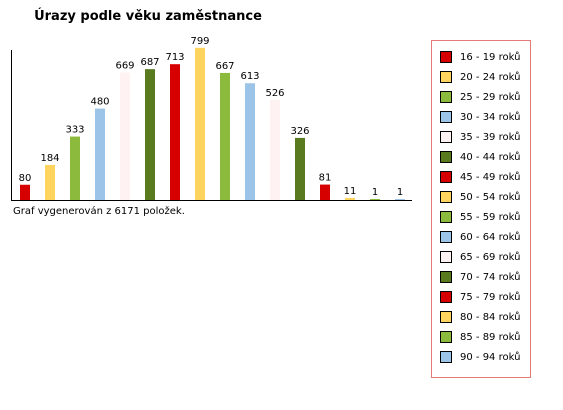  What do you see at coordinates (490, 257) in the screenshot?
I see `legend-label: 65 - 69 roků` at bounding box center [490, 257].